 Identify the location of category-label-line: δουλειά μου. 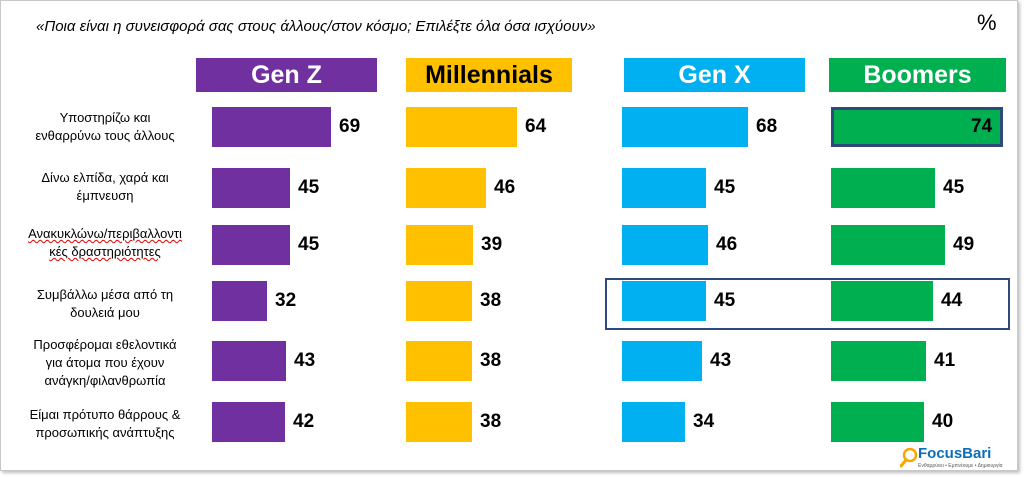
(105, 312).